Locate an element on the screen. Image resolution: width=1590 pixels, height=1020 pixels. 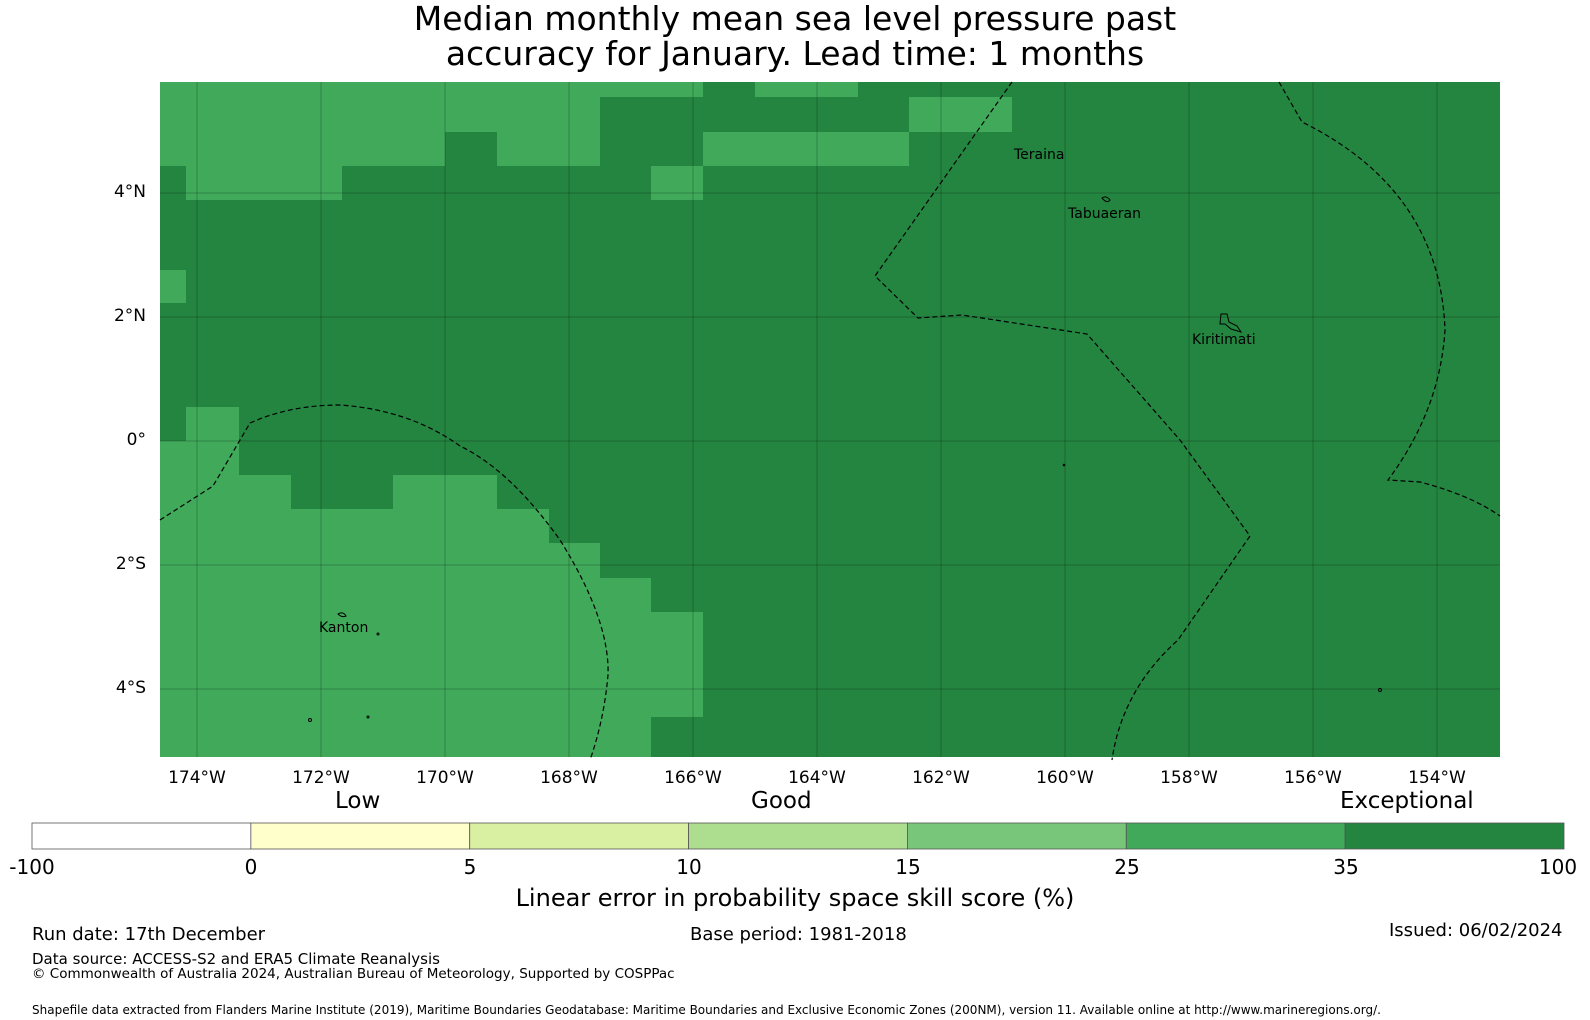
lat-label-4n: 4°N is located at coordinates (129, 192).